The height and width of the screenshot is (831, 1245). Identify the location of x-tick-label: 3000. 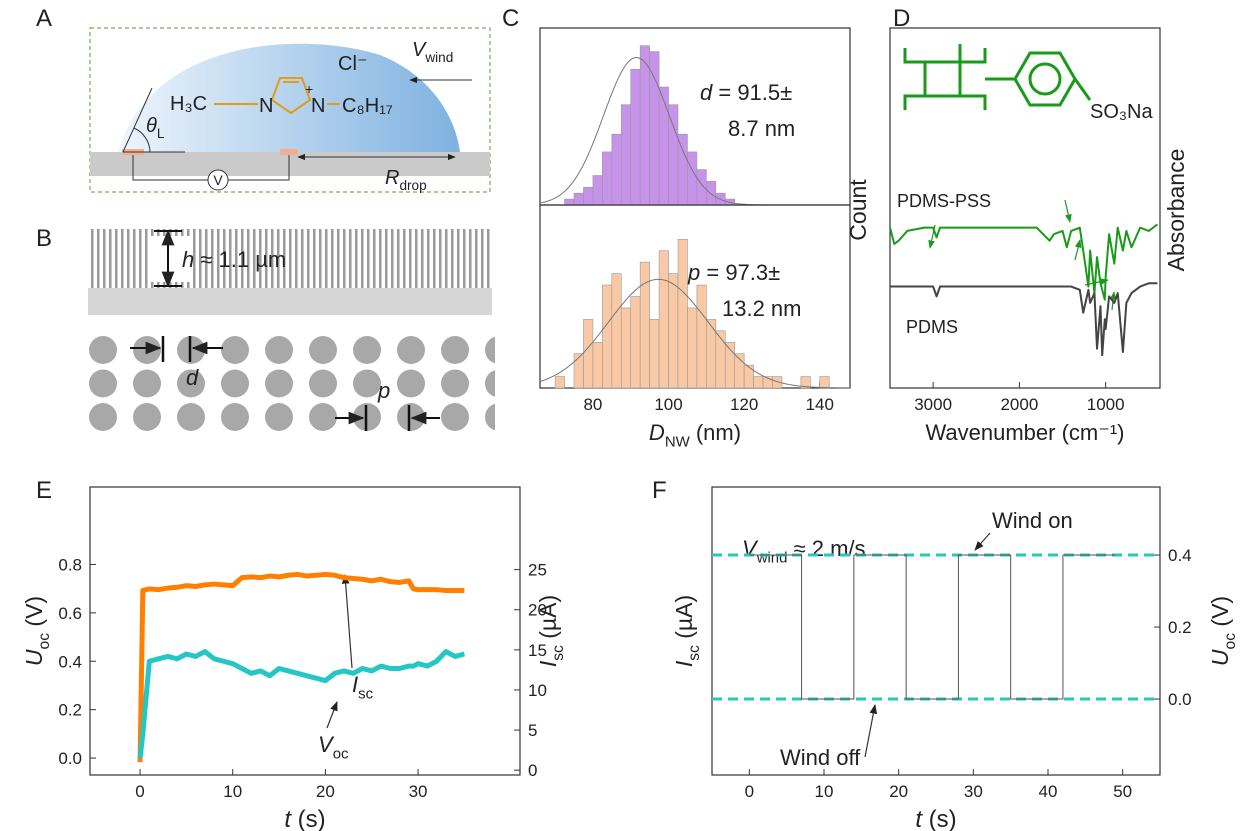
(933, 404).